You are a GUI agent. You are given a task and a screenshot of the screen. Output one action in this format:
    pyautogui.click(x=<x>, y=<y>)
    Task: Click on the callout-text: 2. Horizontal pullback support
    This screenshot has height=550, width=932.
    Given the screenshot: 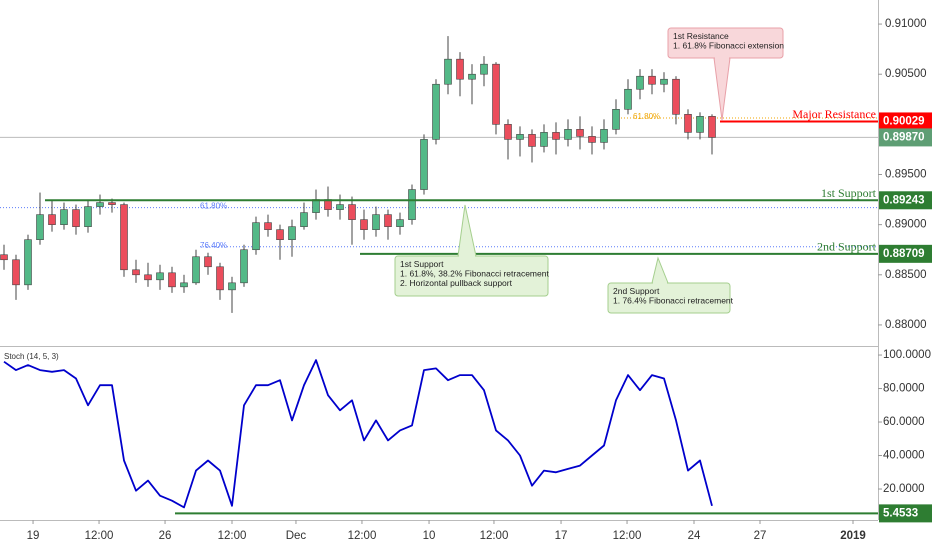 What is the action you would take?
    pyautogui.click(x=456, y=283)
    